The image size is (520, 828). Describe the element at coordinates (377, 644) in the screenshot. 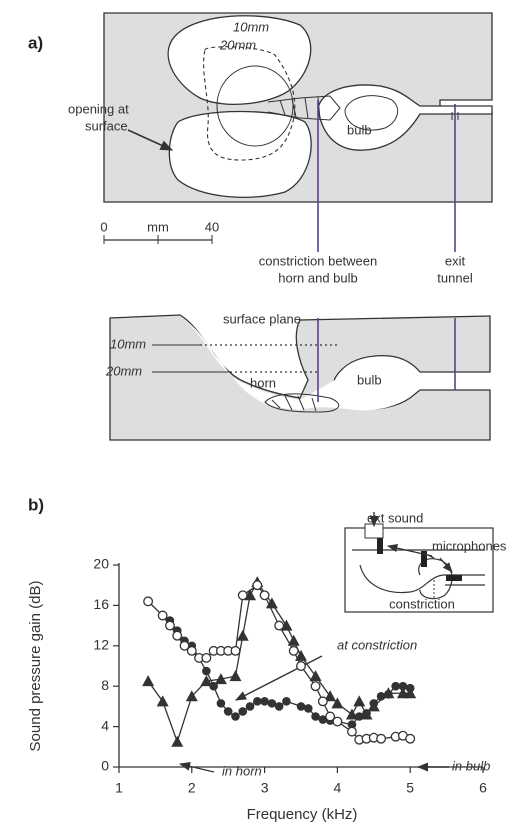

I see `series-label: at constriction` at that location.